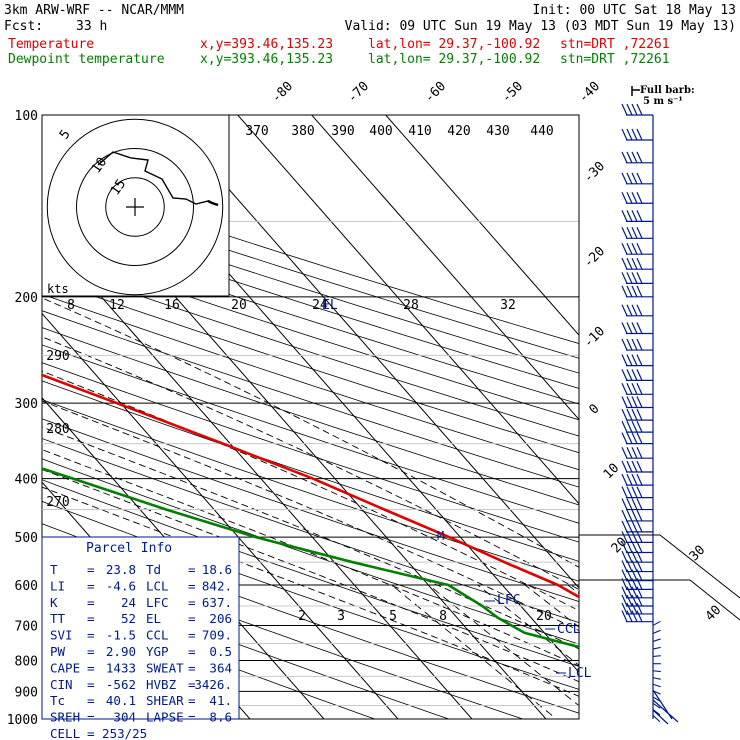 Image resolution: width=740 pixels, height=740 pixels. I want to click on dew-station: stn=DRT ,72261, so click(615, 59).